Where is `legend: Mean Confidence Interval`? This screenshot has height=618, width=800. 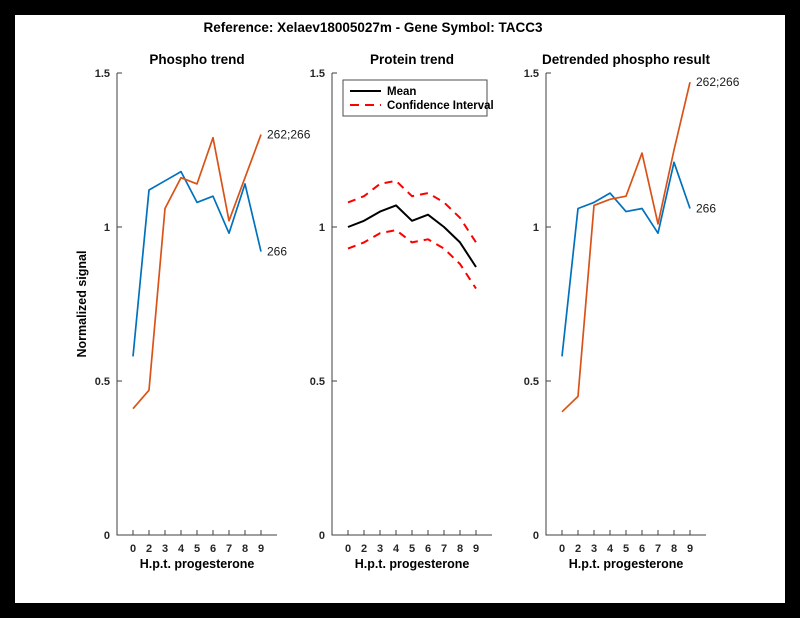 legend: Mean Confidence Interval is located at coordinates (418, 98).